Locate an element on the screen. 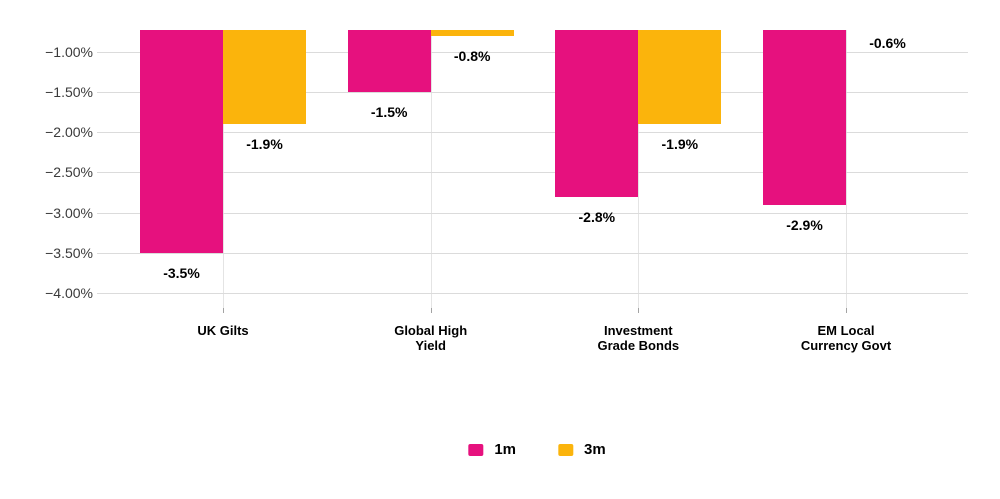  legend-item-1m: 1m is located at coordinates (492, 449).